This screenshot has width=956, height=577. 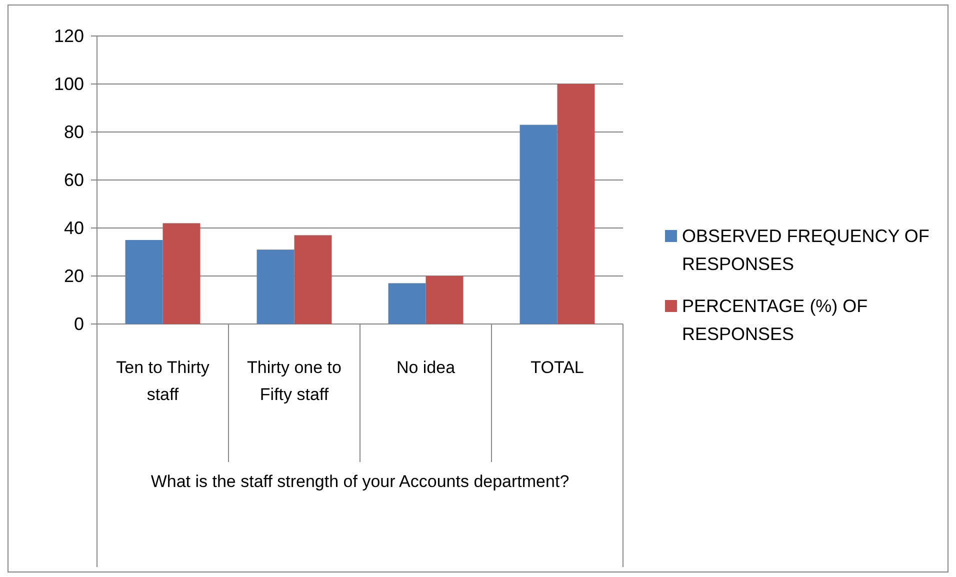 I want to click on x-axis-title: What is the staff strength of your Accounts department?, so click(x=360, y=481).